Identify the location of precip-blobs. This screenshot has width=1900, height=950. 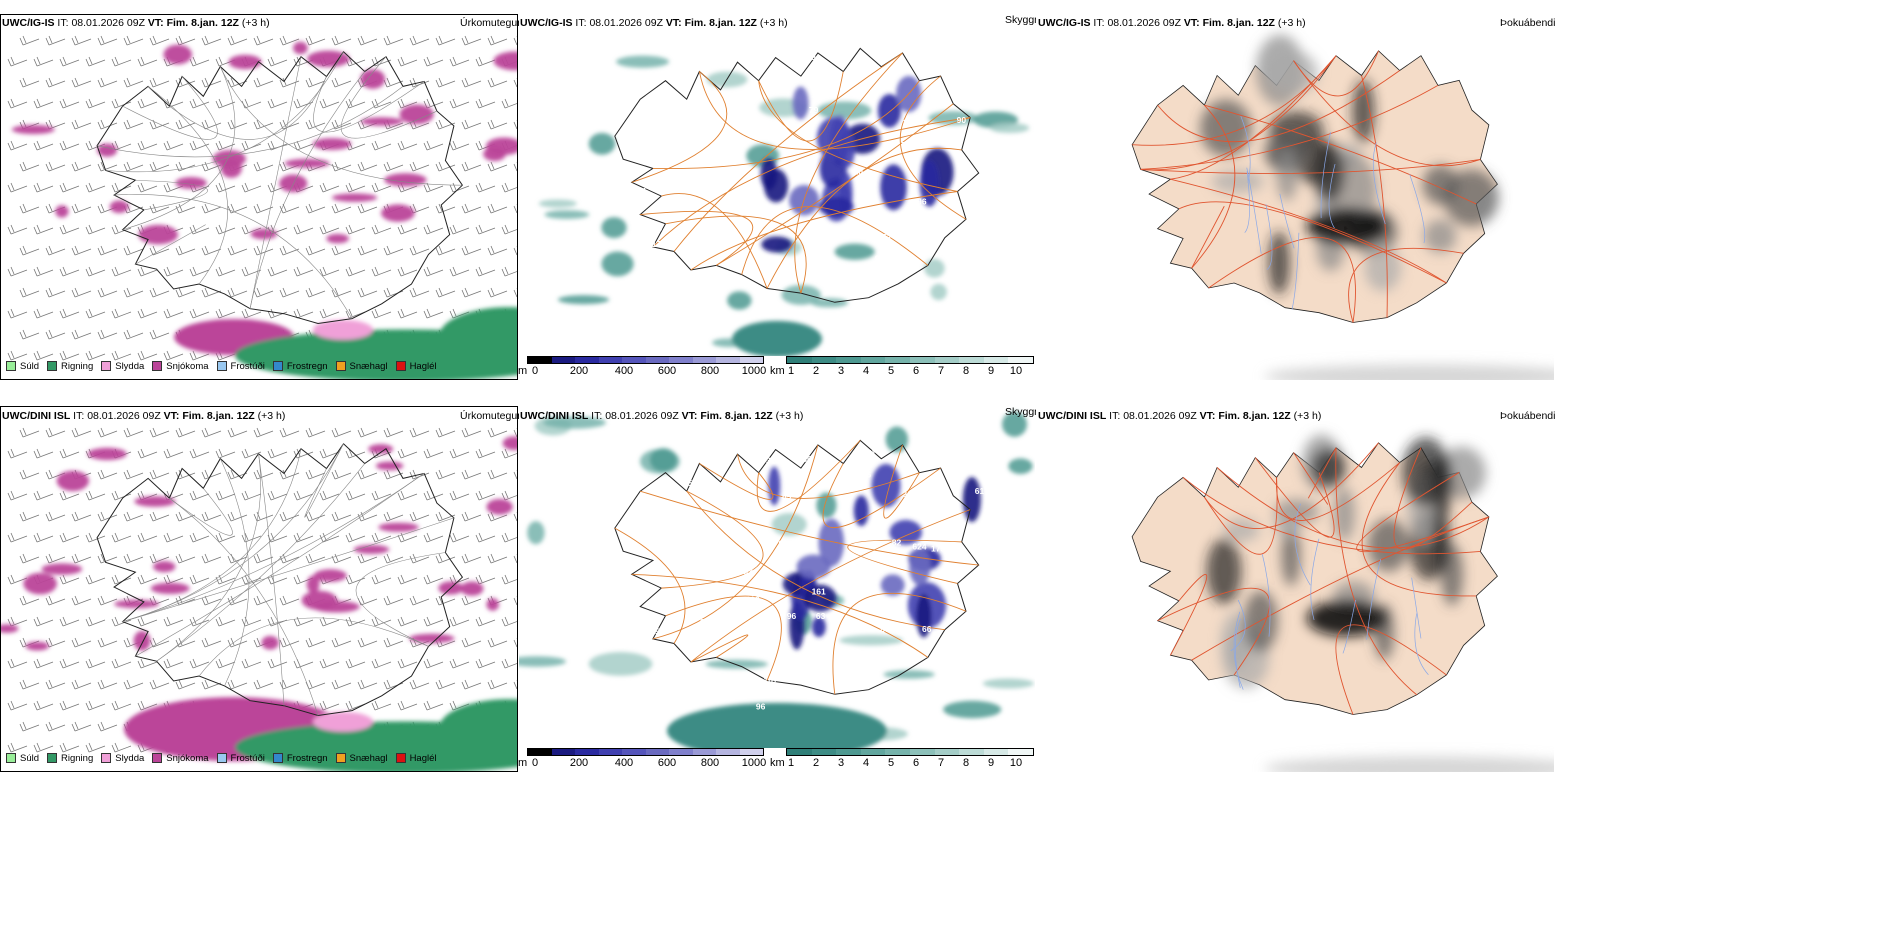
(259, 603).